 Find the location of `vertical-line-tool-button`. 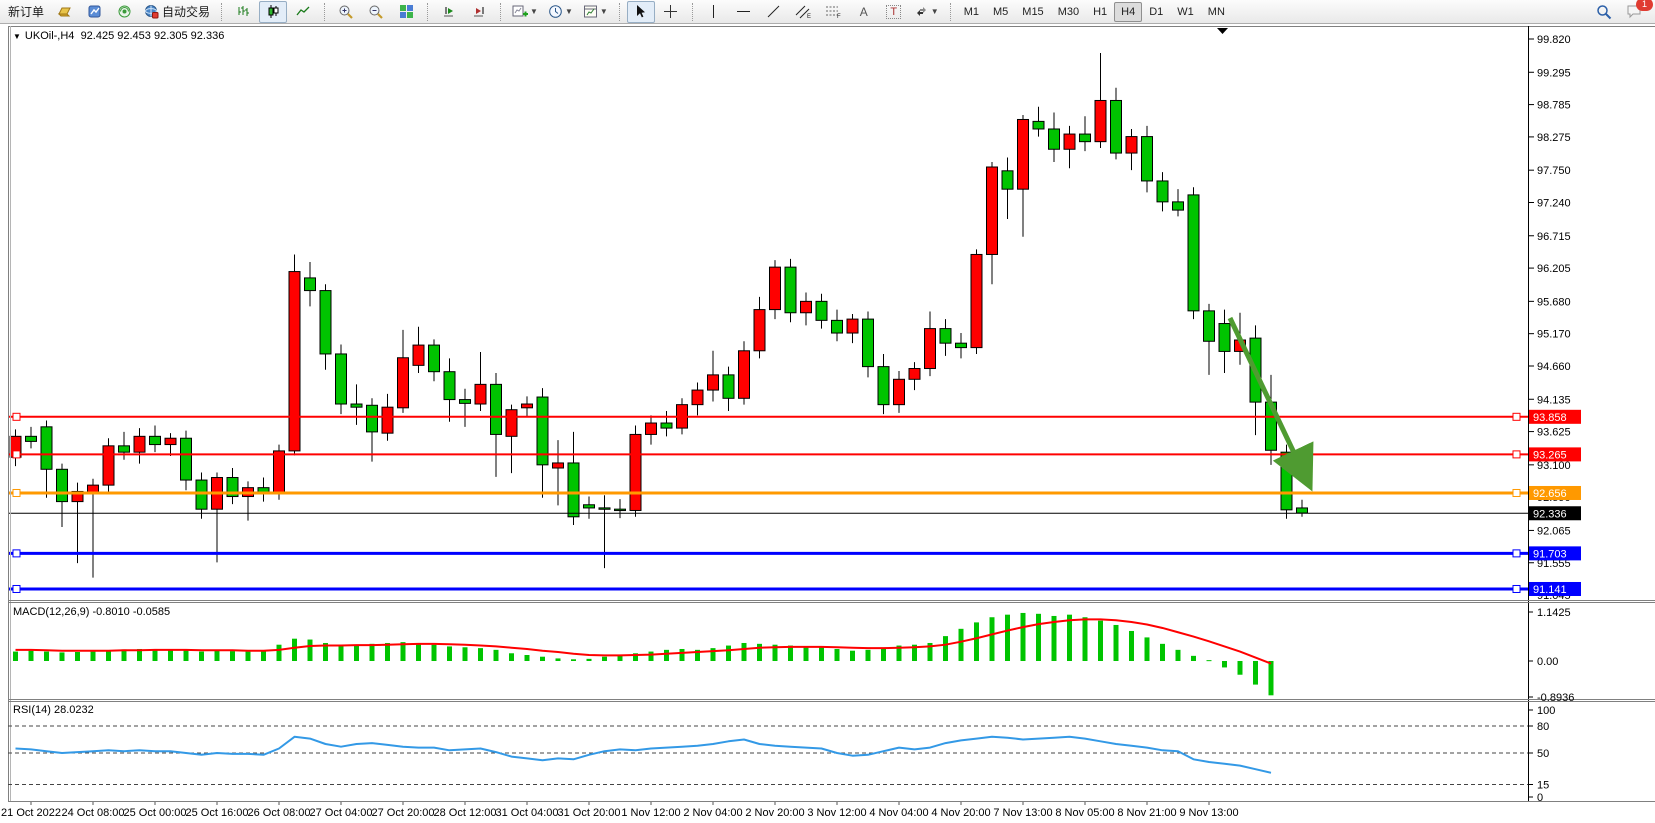

vertical-line-tool-button is located at coordinates (714, 12).